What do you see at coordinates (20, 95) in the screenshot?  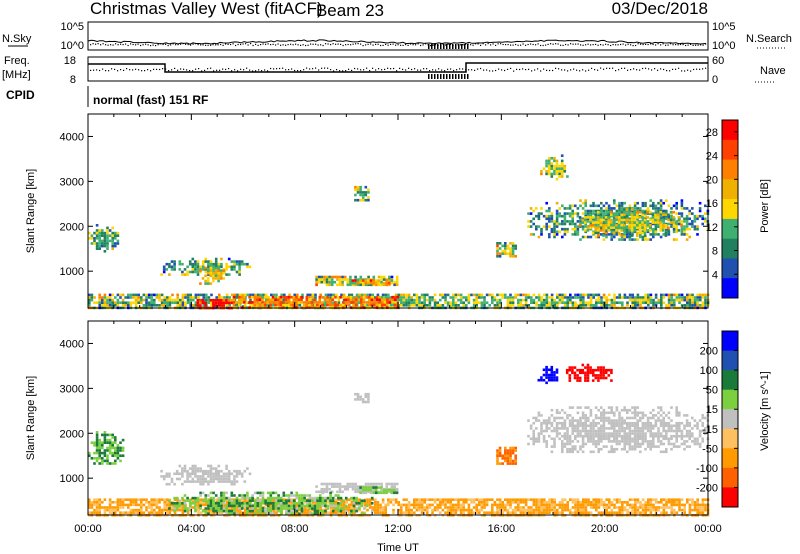 I see `cpid-label: CPID` at bounding box center [20, 95].